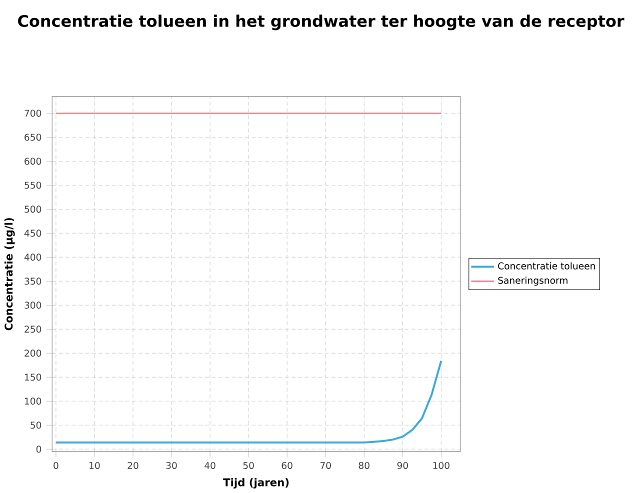  I want to click on y-tick-label: 450, so click(33, 233).